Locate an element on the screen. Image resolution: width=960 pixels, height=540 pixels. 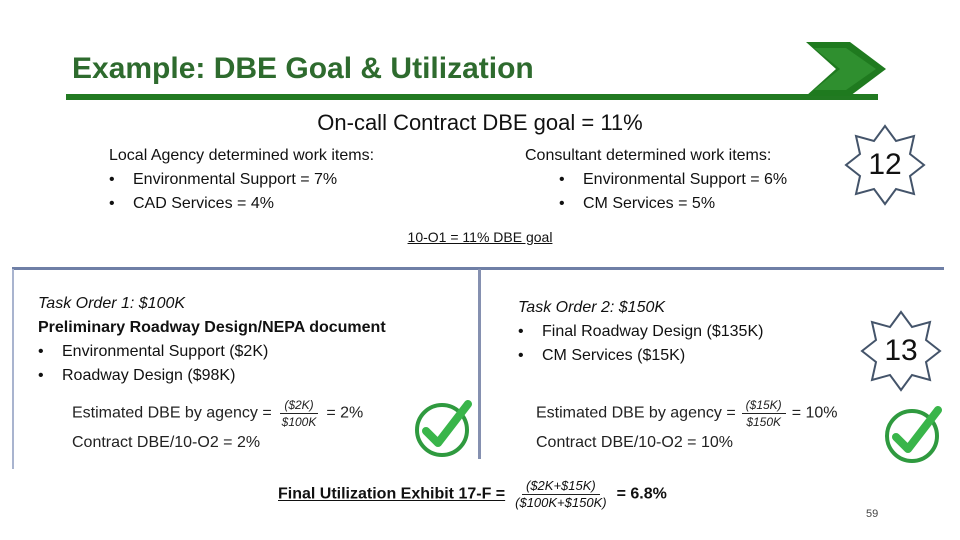
task-order-2-title: Task Order 2: $150K is located at coordinates (592, 307).